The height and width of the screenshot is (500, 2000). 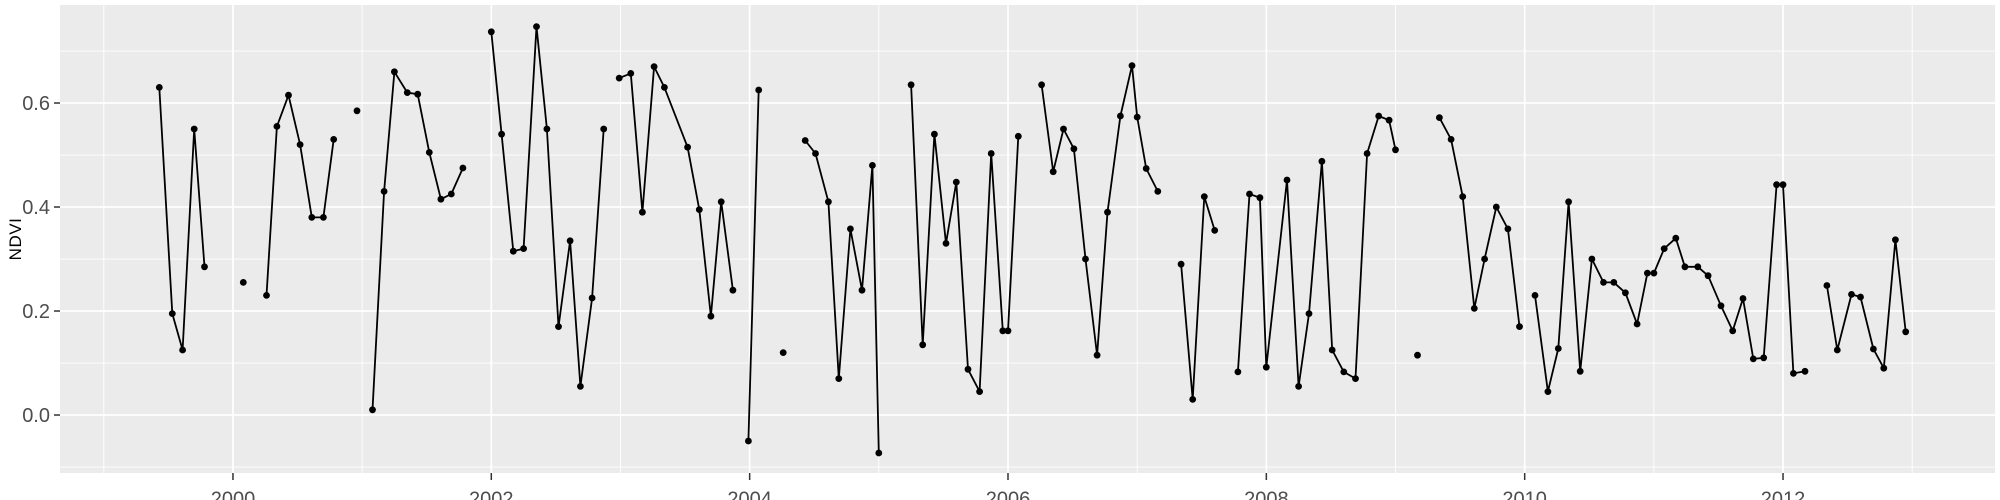 What do you see at coordinates (36, 312) in the screenshot?
I see `y-tick-label: 0.2` at bounding box center [36, 312].